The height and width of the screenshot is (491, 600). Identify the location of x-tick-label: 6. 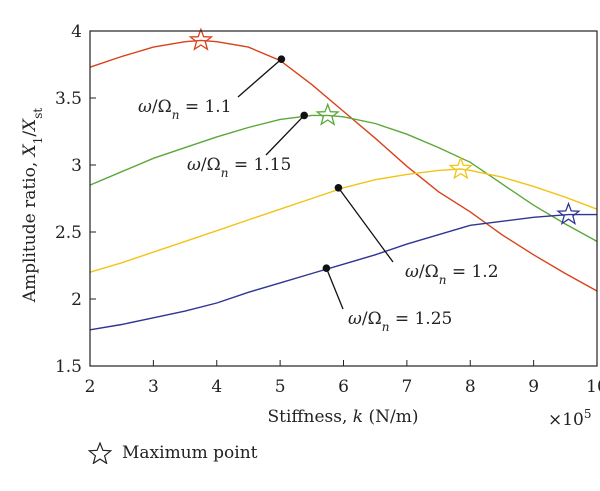
(343, 387).